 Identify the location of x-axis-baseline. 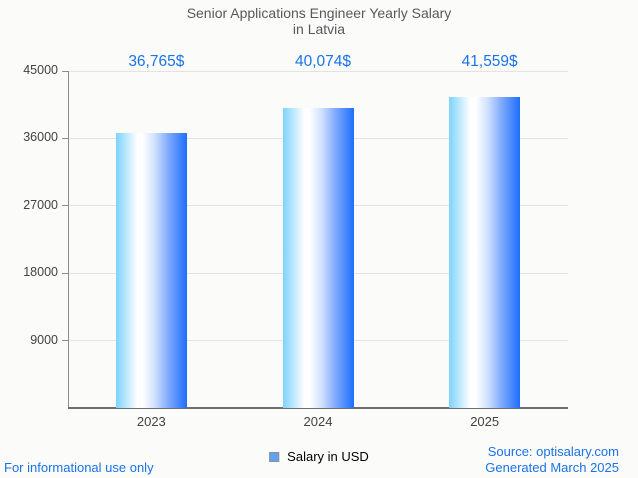
(318, 408).